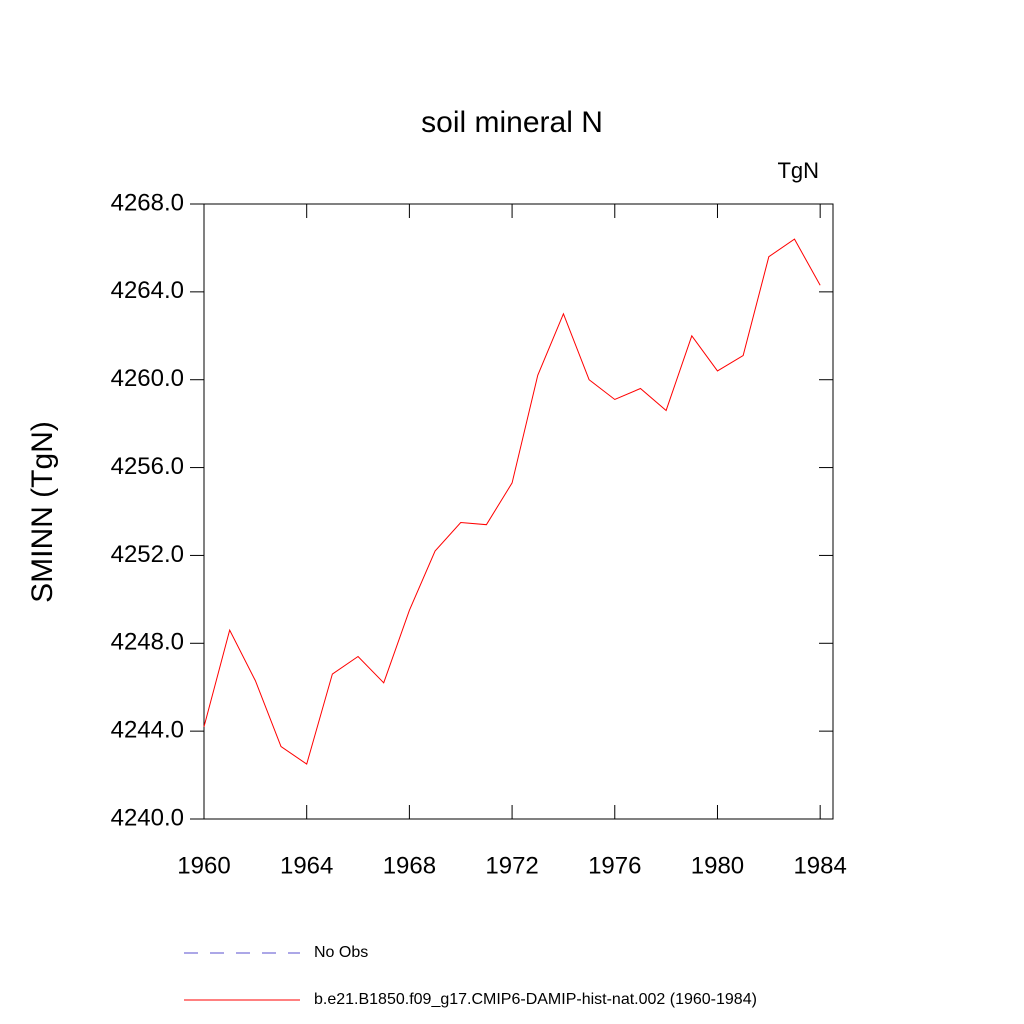 This screenshot has height=1024, width=1024. What do you see at coordinates (147, 202) in the screenshot?
I see `y-tick-label: 4268.0` at bounding box center [147, 202].